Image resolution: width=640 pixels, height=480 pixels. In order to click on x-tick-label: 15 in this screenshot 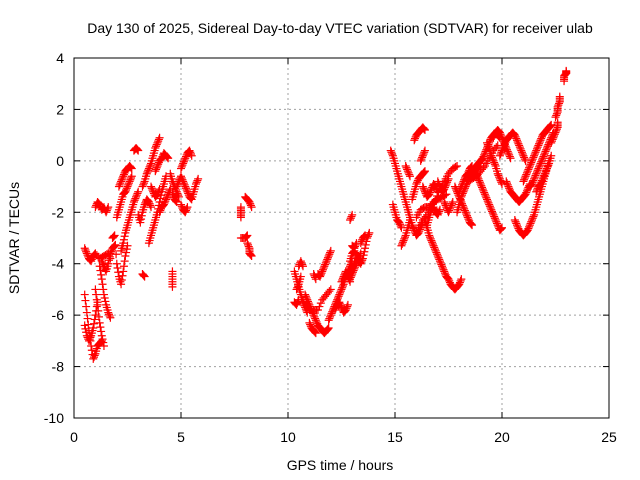, I will do `click(395, 437)`.